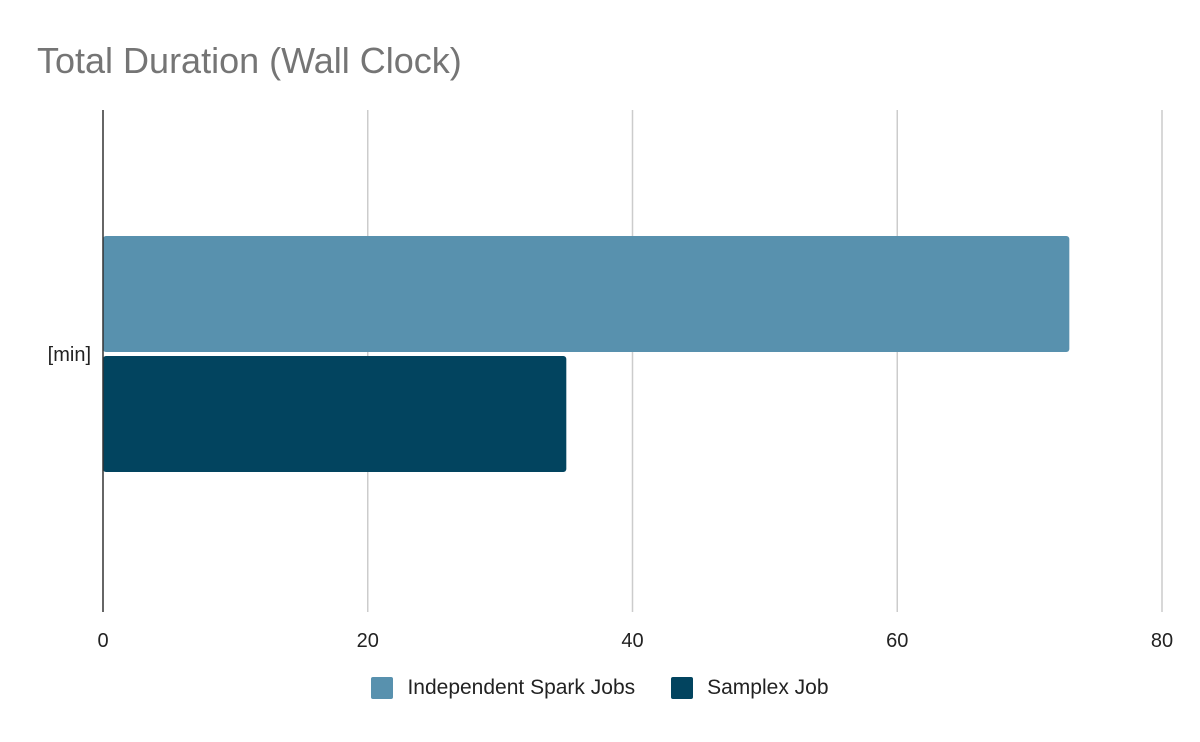  What do you see at coordinates (586, 294) in the screenshot?
I see `bar-independent-spark-jobs` at bounding box center [586, 294].